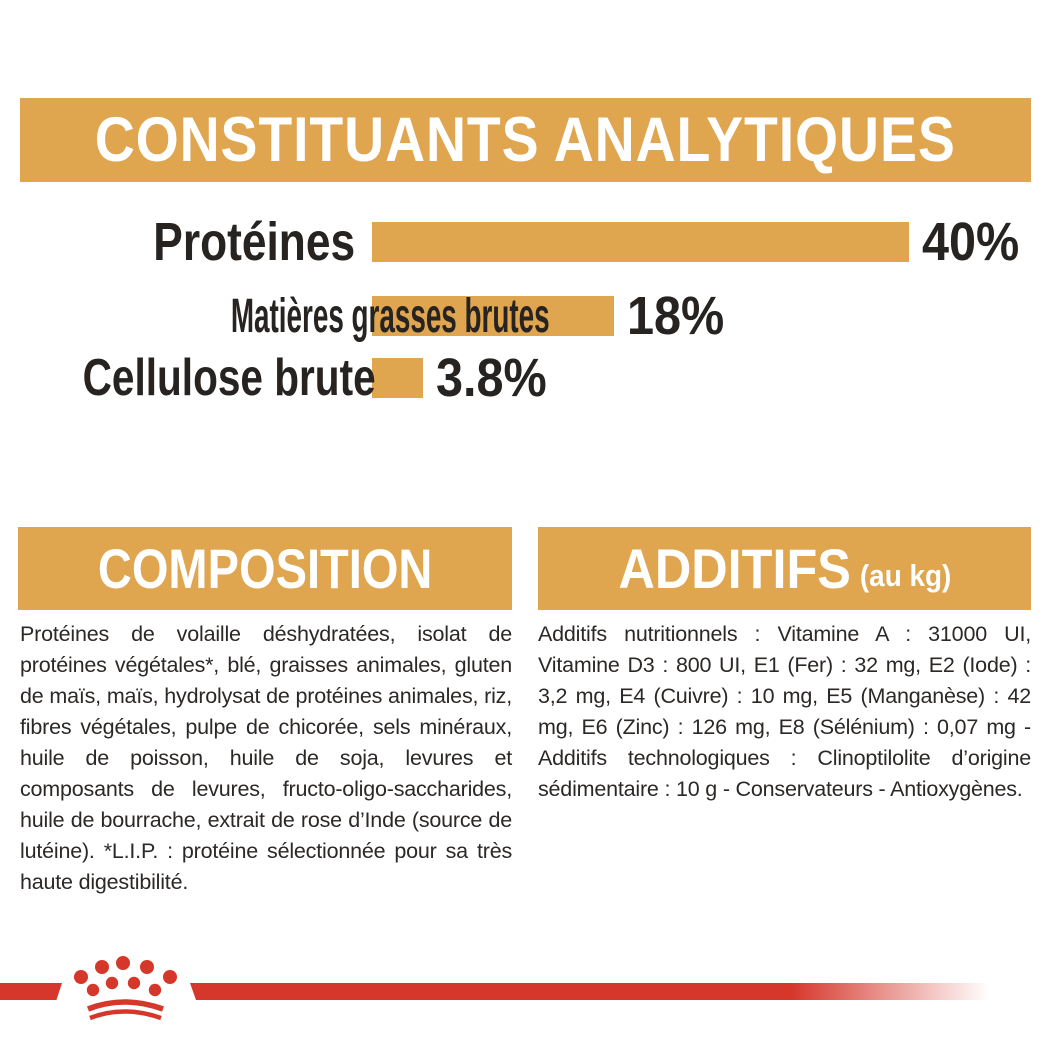  Describe the element at coordinates (905, 575) in the screenshot. I see `additifs-title-suffix: (au kg)` at that location.